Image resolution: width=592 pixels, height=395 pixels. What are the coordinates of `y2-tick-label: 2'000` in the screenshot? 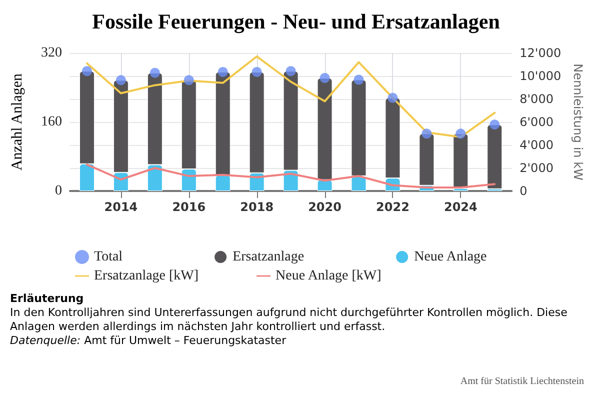 It's located at (537, 168).